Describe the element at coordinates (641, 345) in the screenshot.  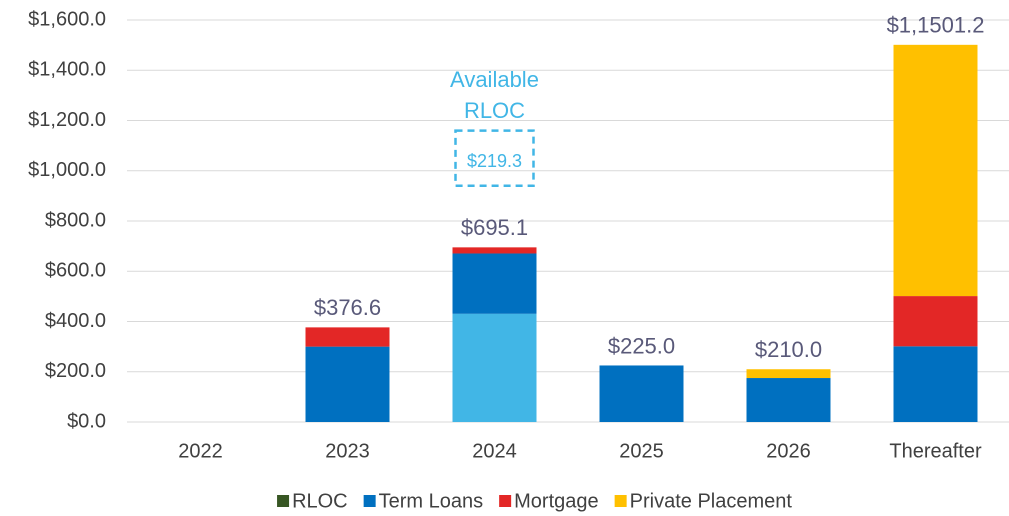
I see `total-label: $225.0` at that location.